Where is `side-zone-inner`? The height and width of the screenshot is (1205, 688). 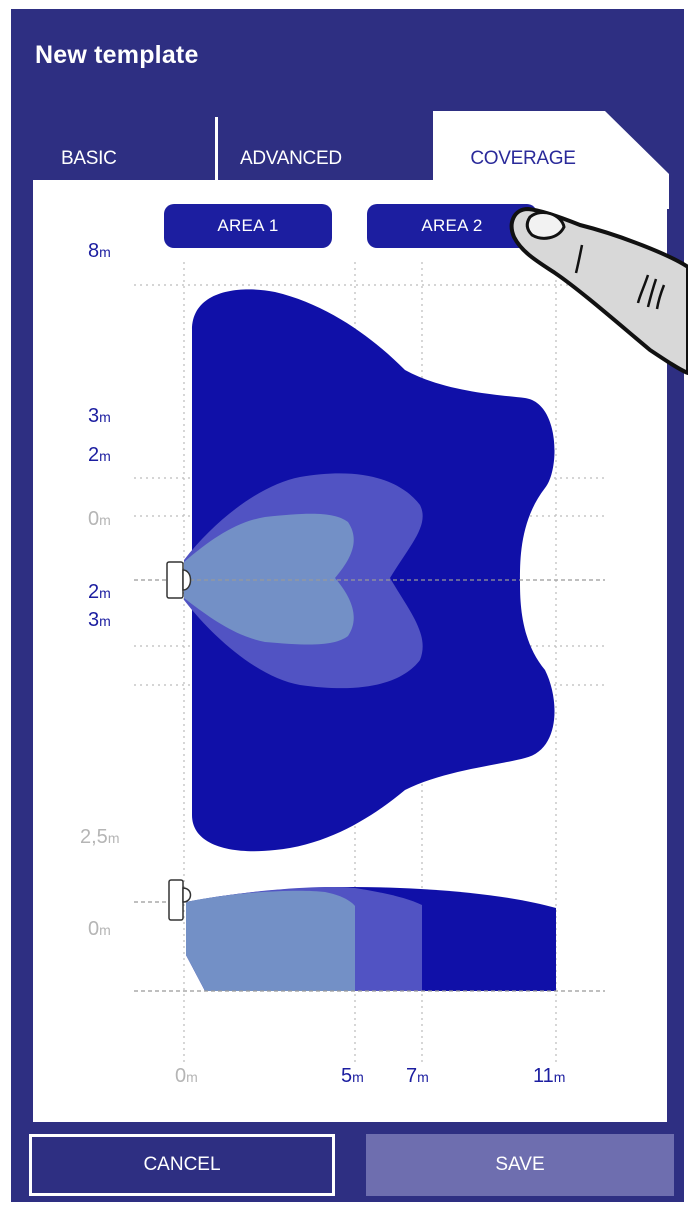
side-zone-inner is located at coordinates (270, 940).